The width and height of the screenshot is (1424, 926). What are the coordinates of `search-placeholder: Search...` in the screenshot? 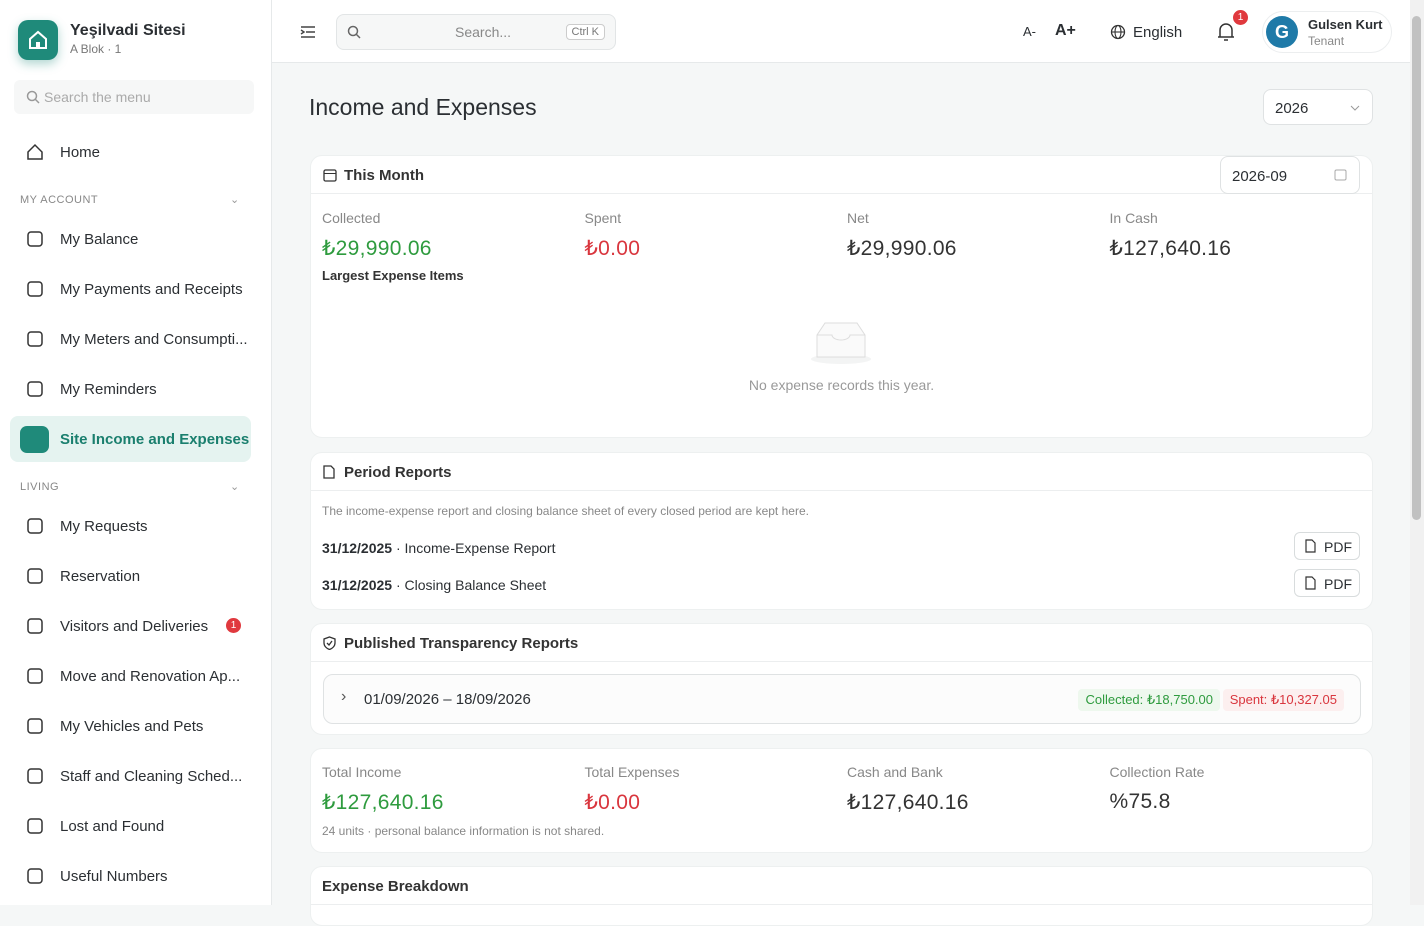 It's located at (483, 32).